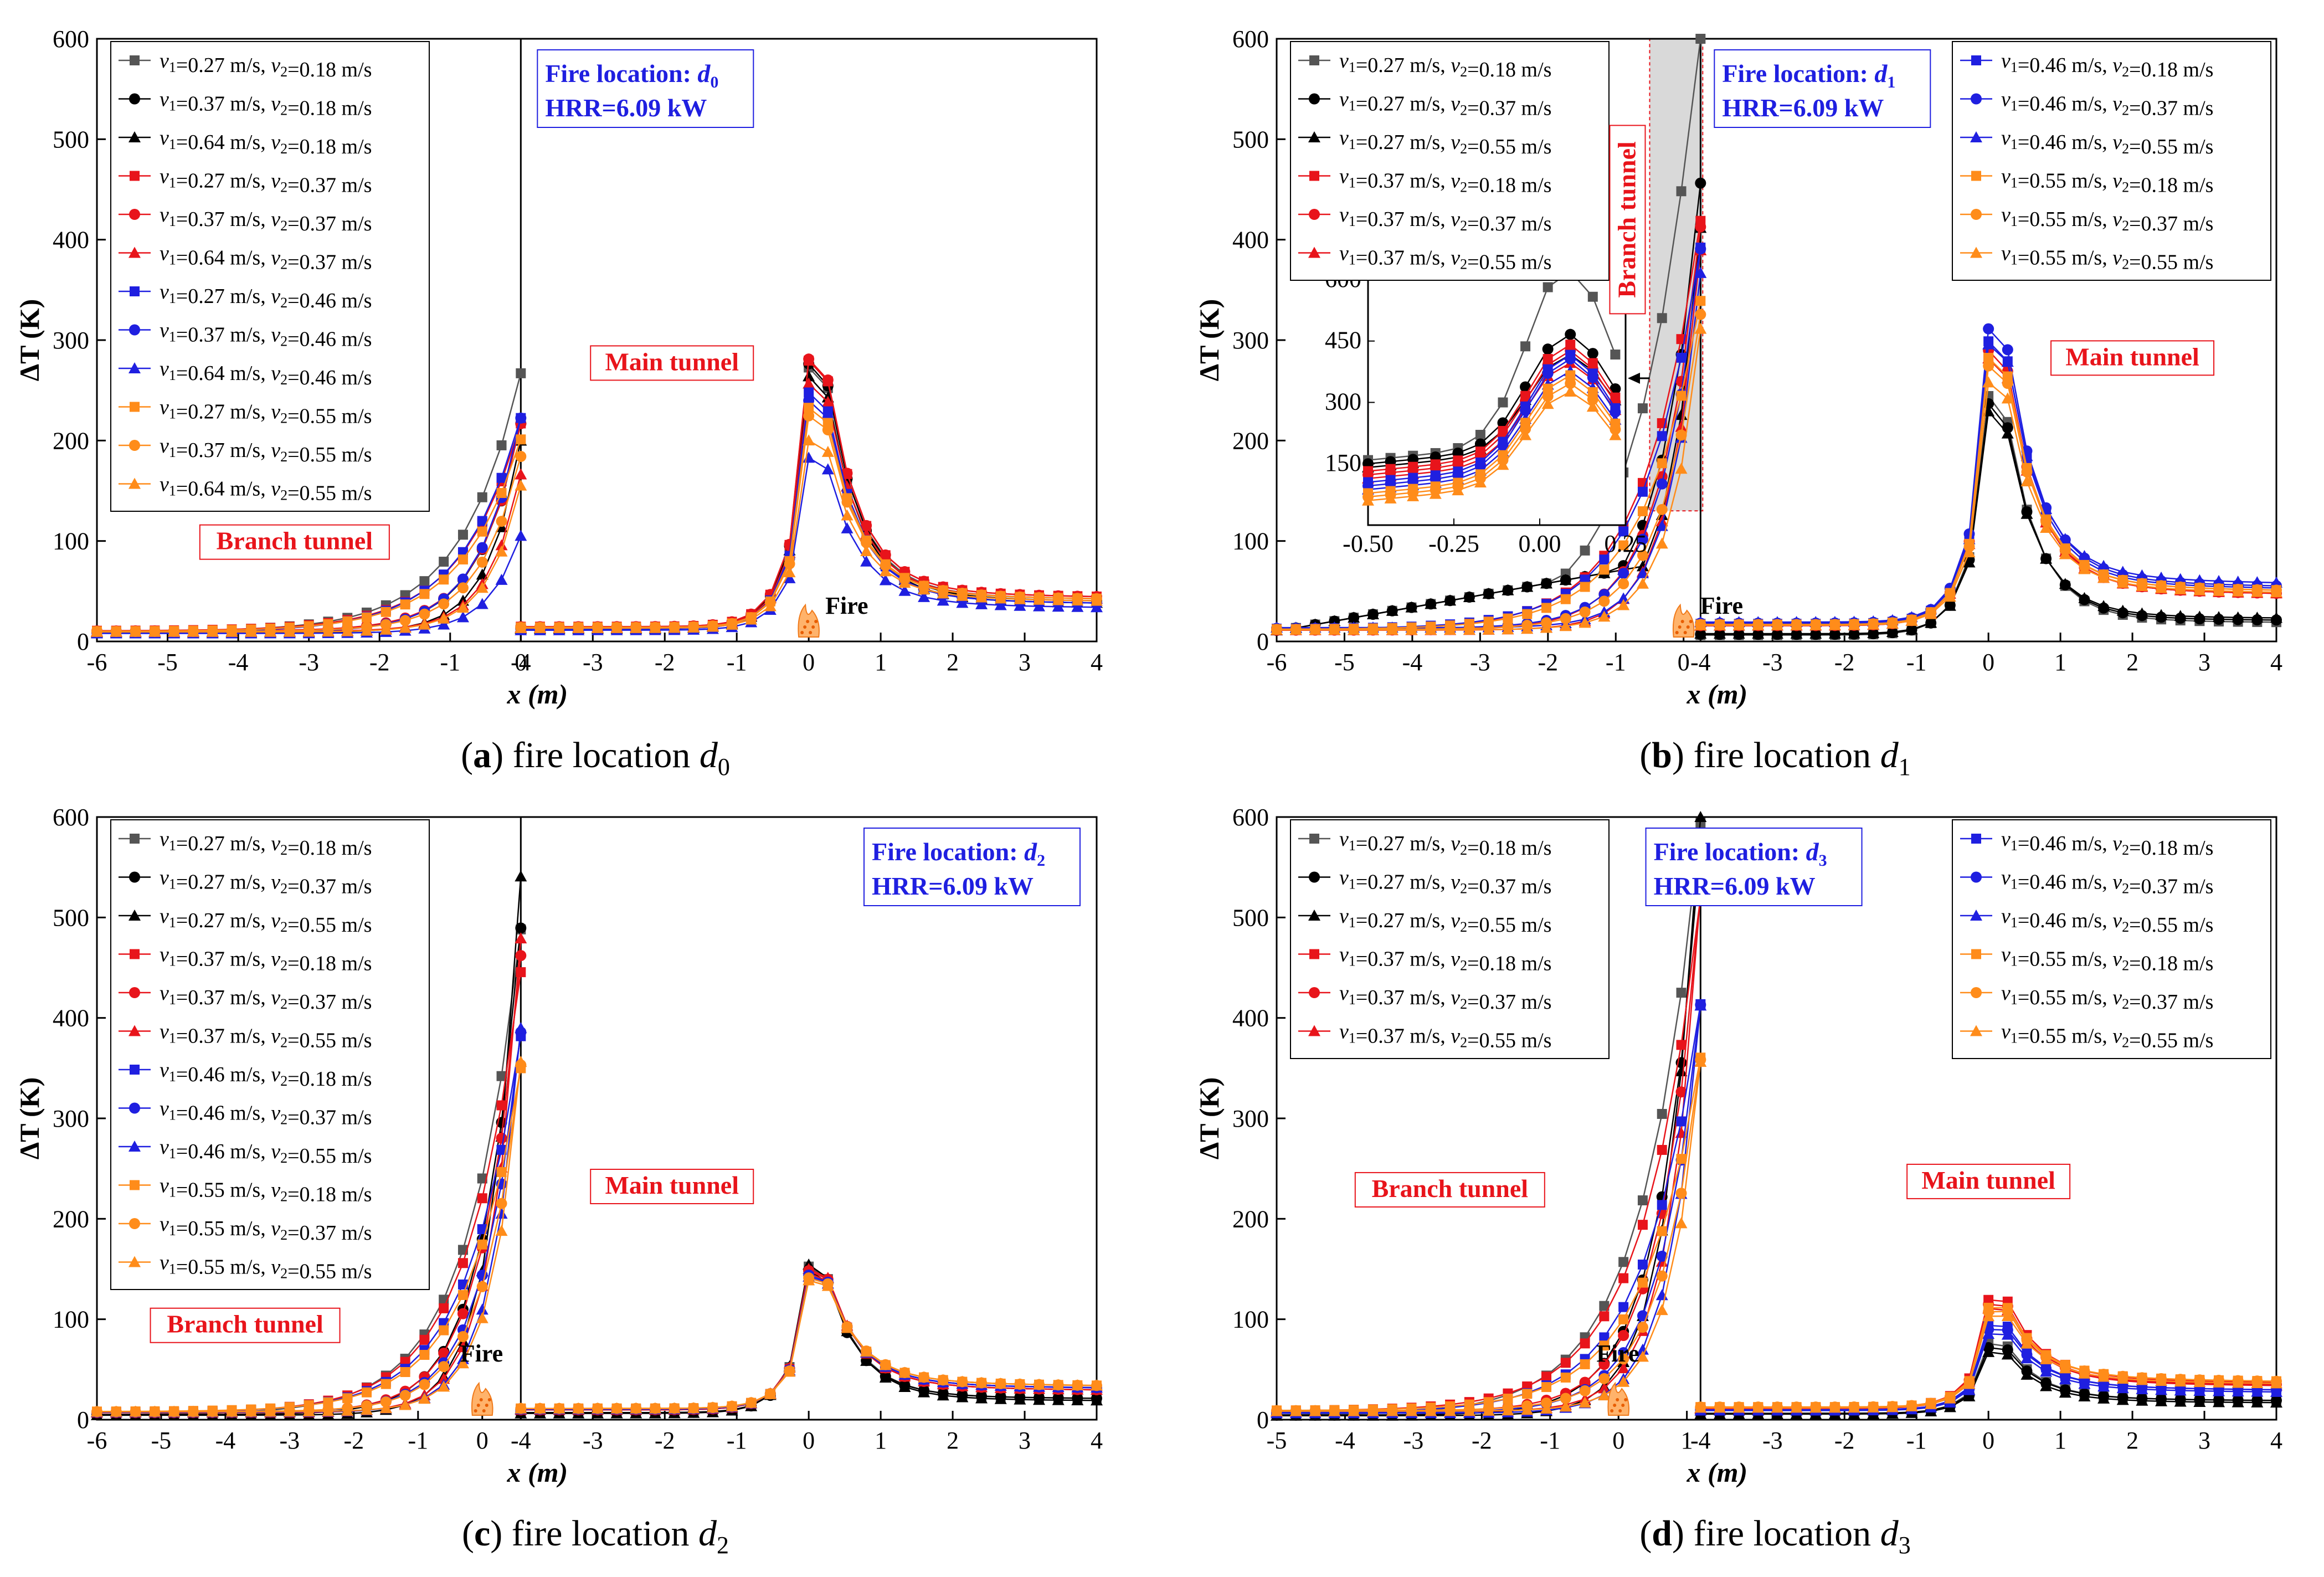 This screenshot has height=1577, width=2324. What do you see at coordinates (665, 1440) in the screenshot?
I see `x-tick-label: -2` at bounding box center [665, 1440].